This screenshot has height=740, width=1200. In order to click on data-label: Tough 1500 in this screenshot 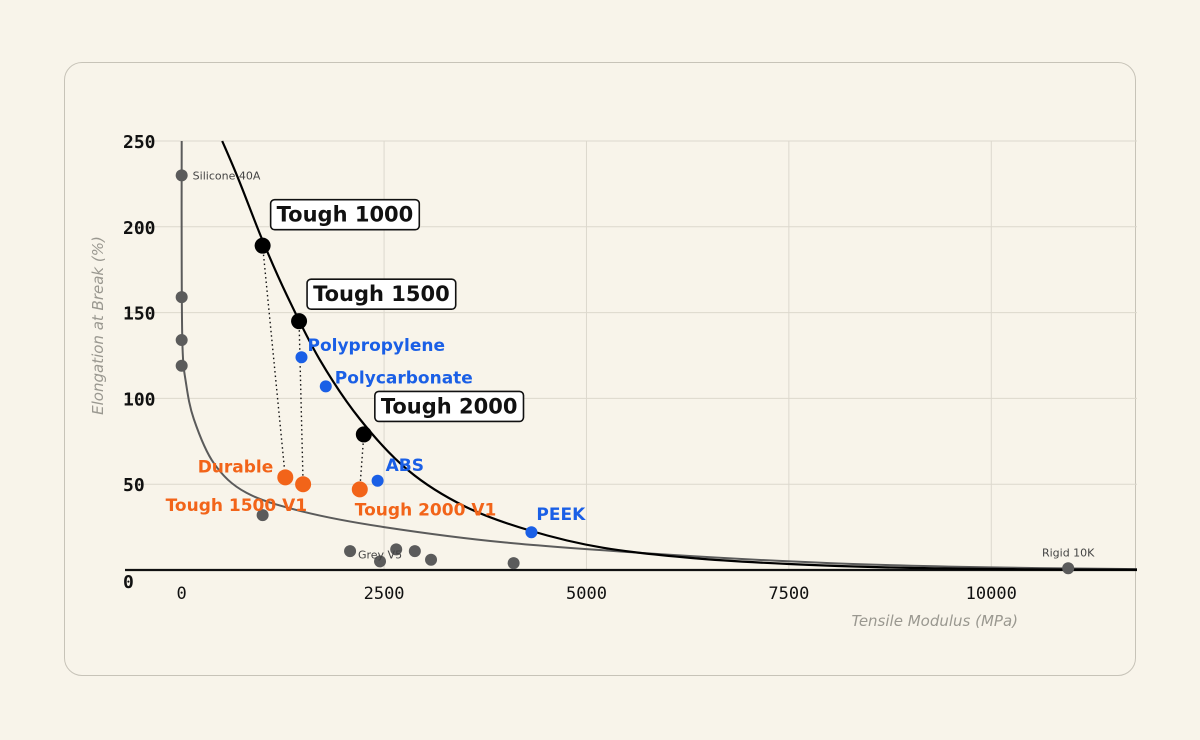, I will do `click(381, 294)`.